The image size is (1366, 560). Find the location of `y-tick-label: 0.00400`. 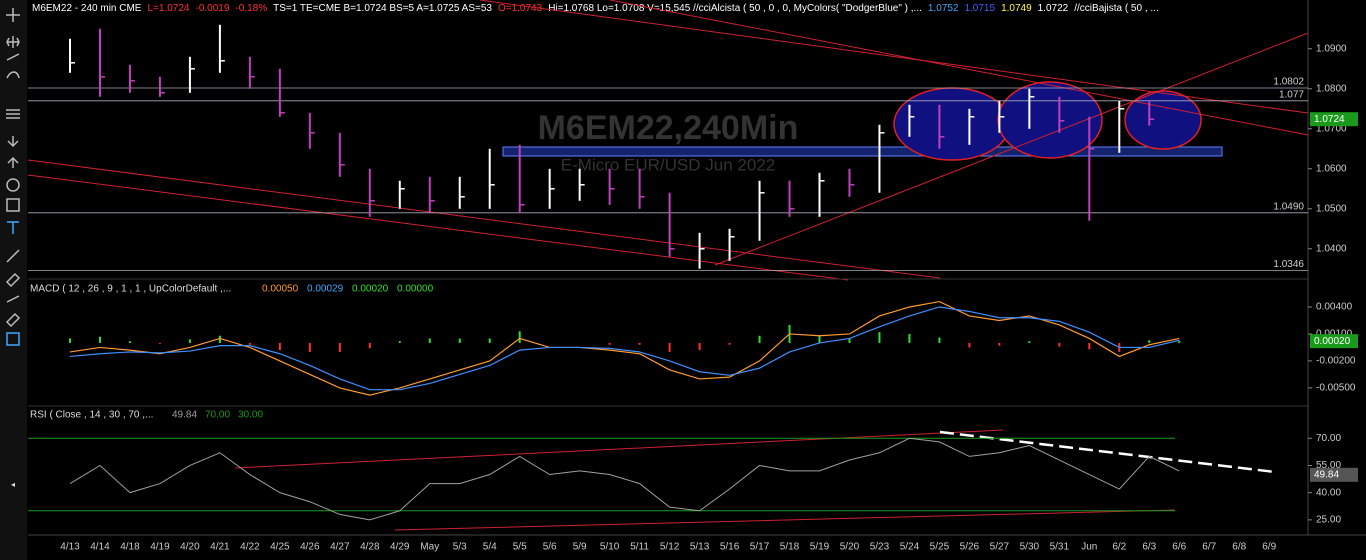

y-tick-label: 0.00400 is located at coordinates (1334, 307).